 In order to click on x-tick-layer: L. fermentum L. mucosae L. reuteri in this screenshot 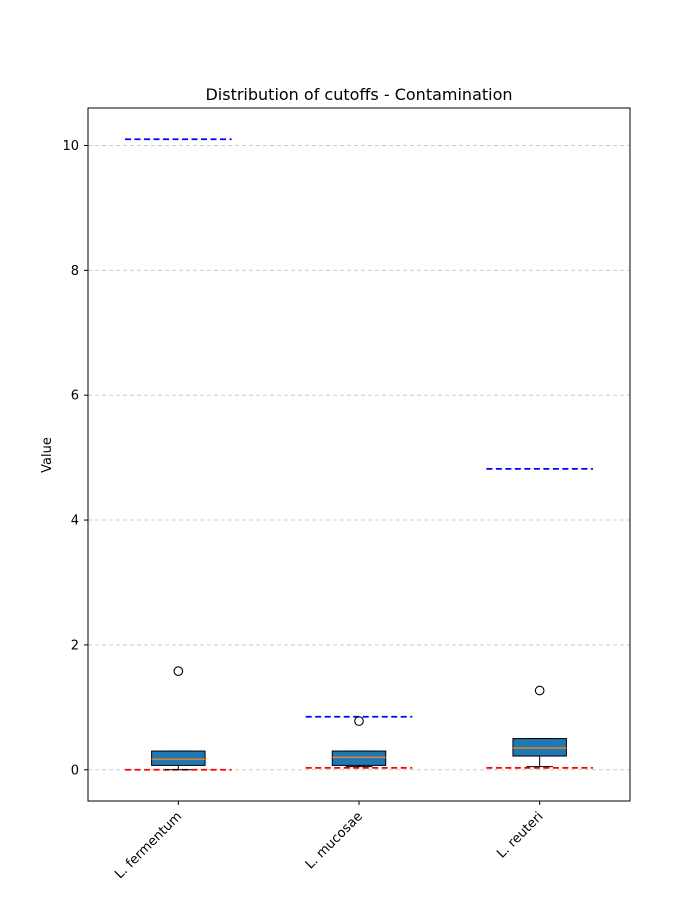, I will do `click(329, 841)`.